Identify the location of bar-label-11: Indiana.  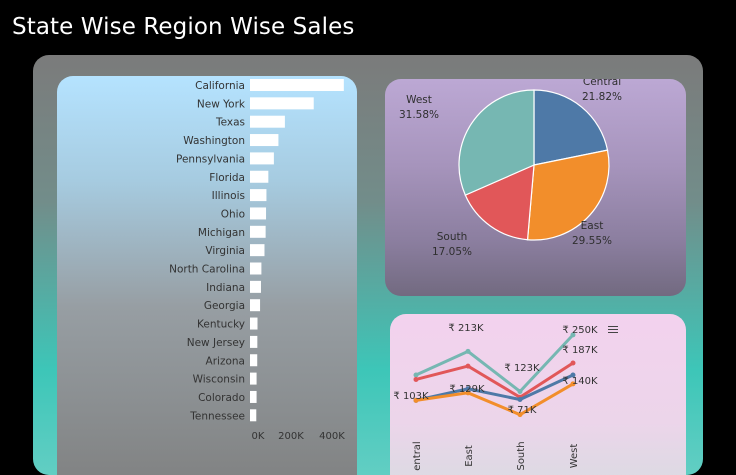
(225, 288).